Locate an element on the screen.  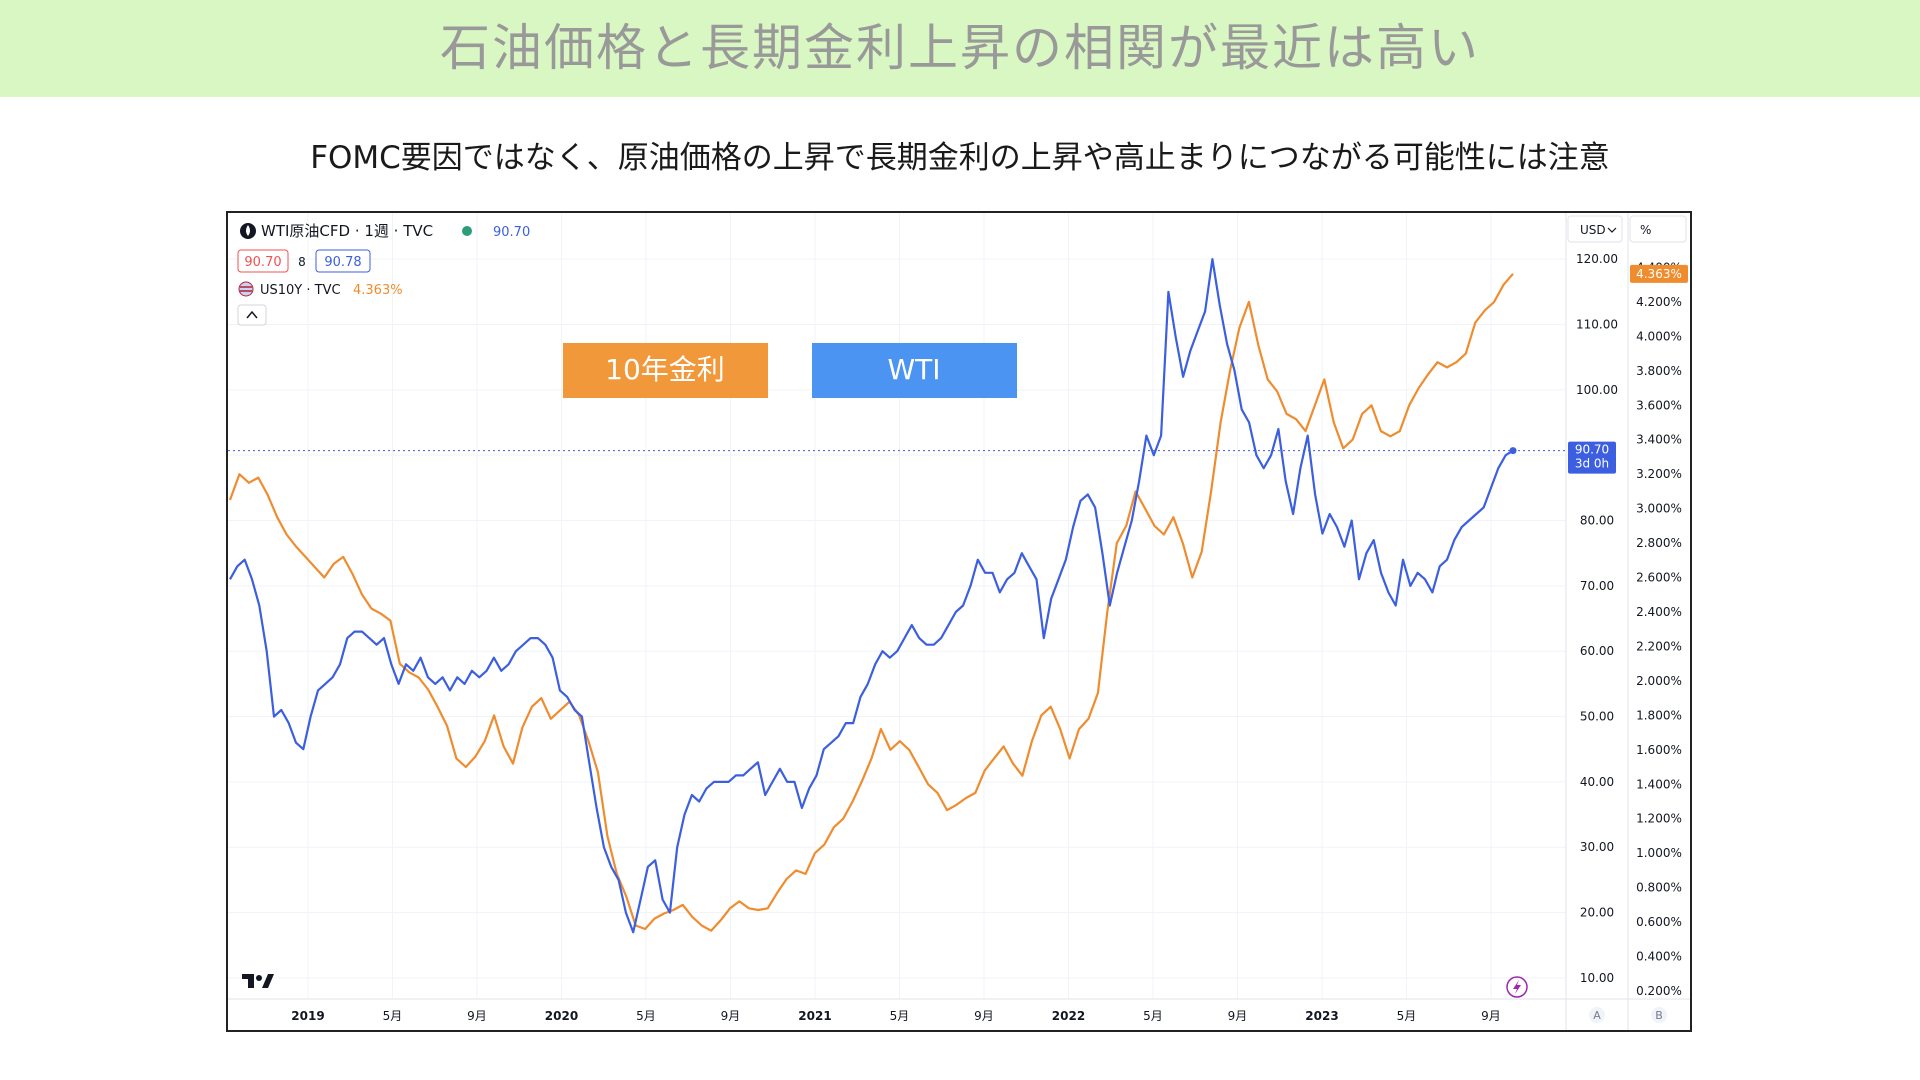
legend-label-wti: WTI is located at coordinates (913, 369).